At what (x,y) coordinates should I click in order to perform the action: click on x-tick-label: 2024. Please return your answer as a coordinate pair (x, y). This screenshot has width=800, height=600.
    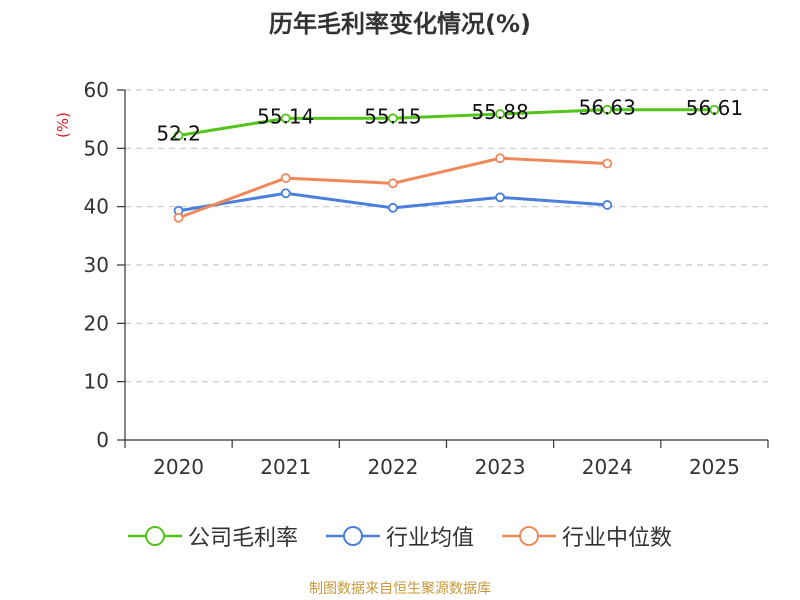
    Looking at the image, I should click on (607, 467).